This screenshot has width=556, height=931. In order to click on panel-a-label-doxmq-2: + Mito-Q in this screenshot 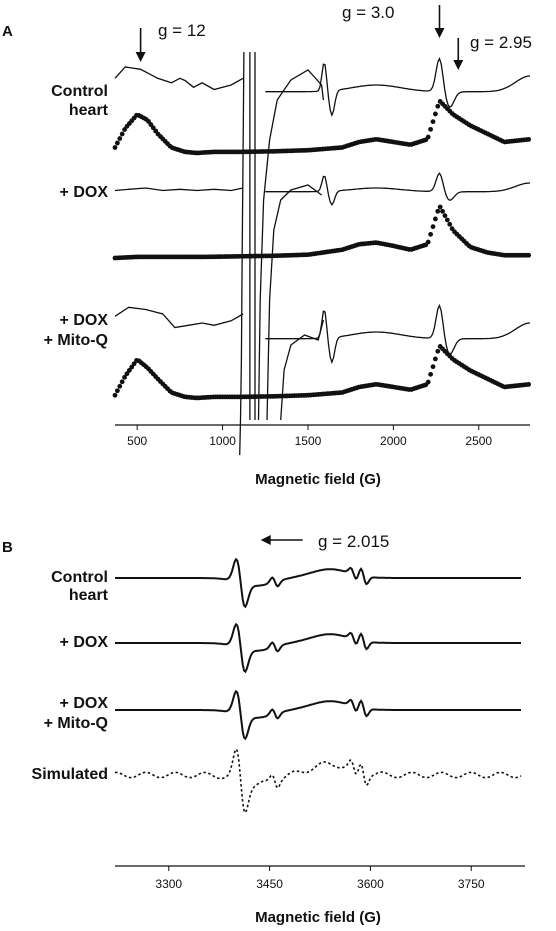, I will do `click(76, 340)`.